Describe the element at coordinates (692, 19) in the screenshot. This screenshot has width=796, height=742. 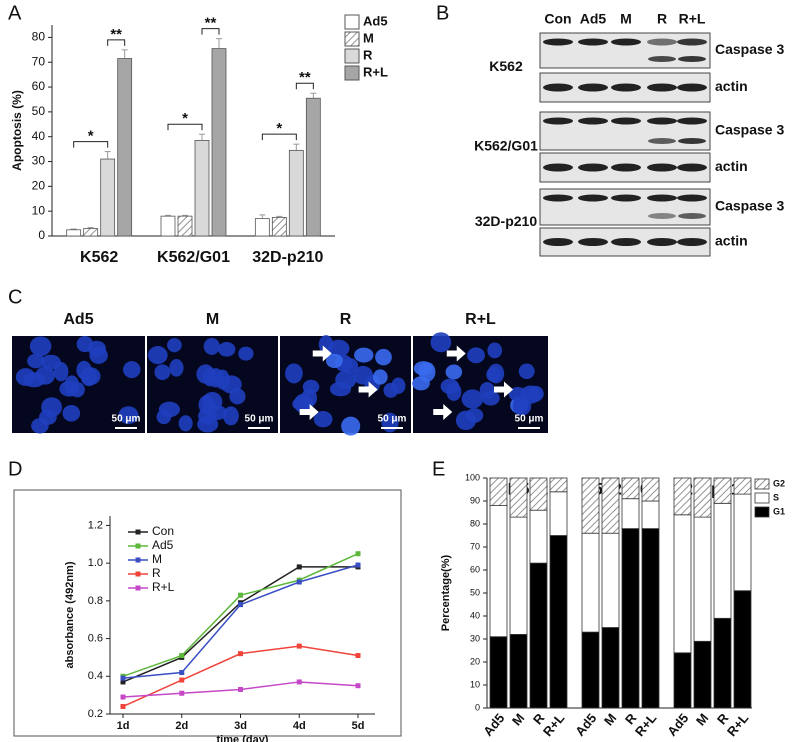
I see `lane-label: R+L` at that location.